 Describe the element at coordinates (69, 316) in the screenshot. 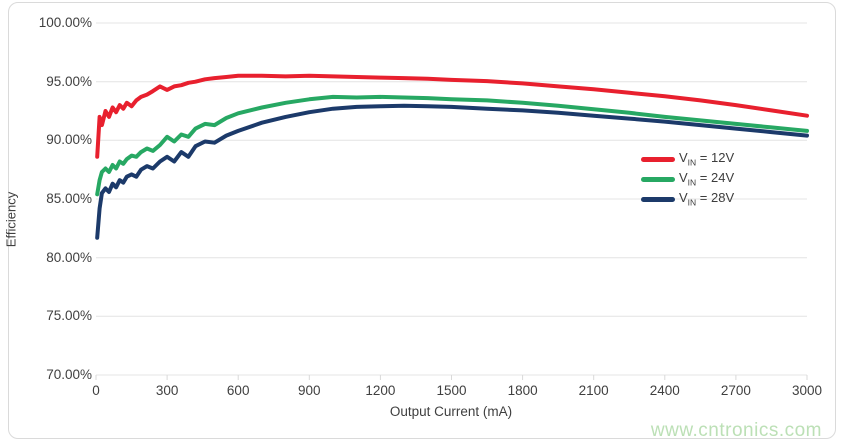

I see `y-tick-label: 75.00%` at that location.